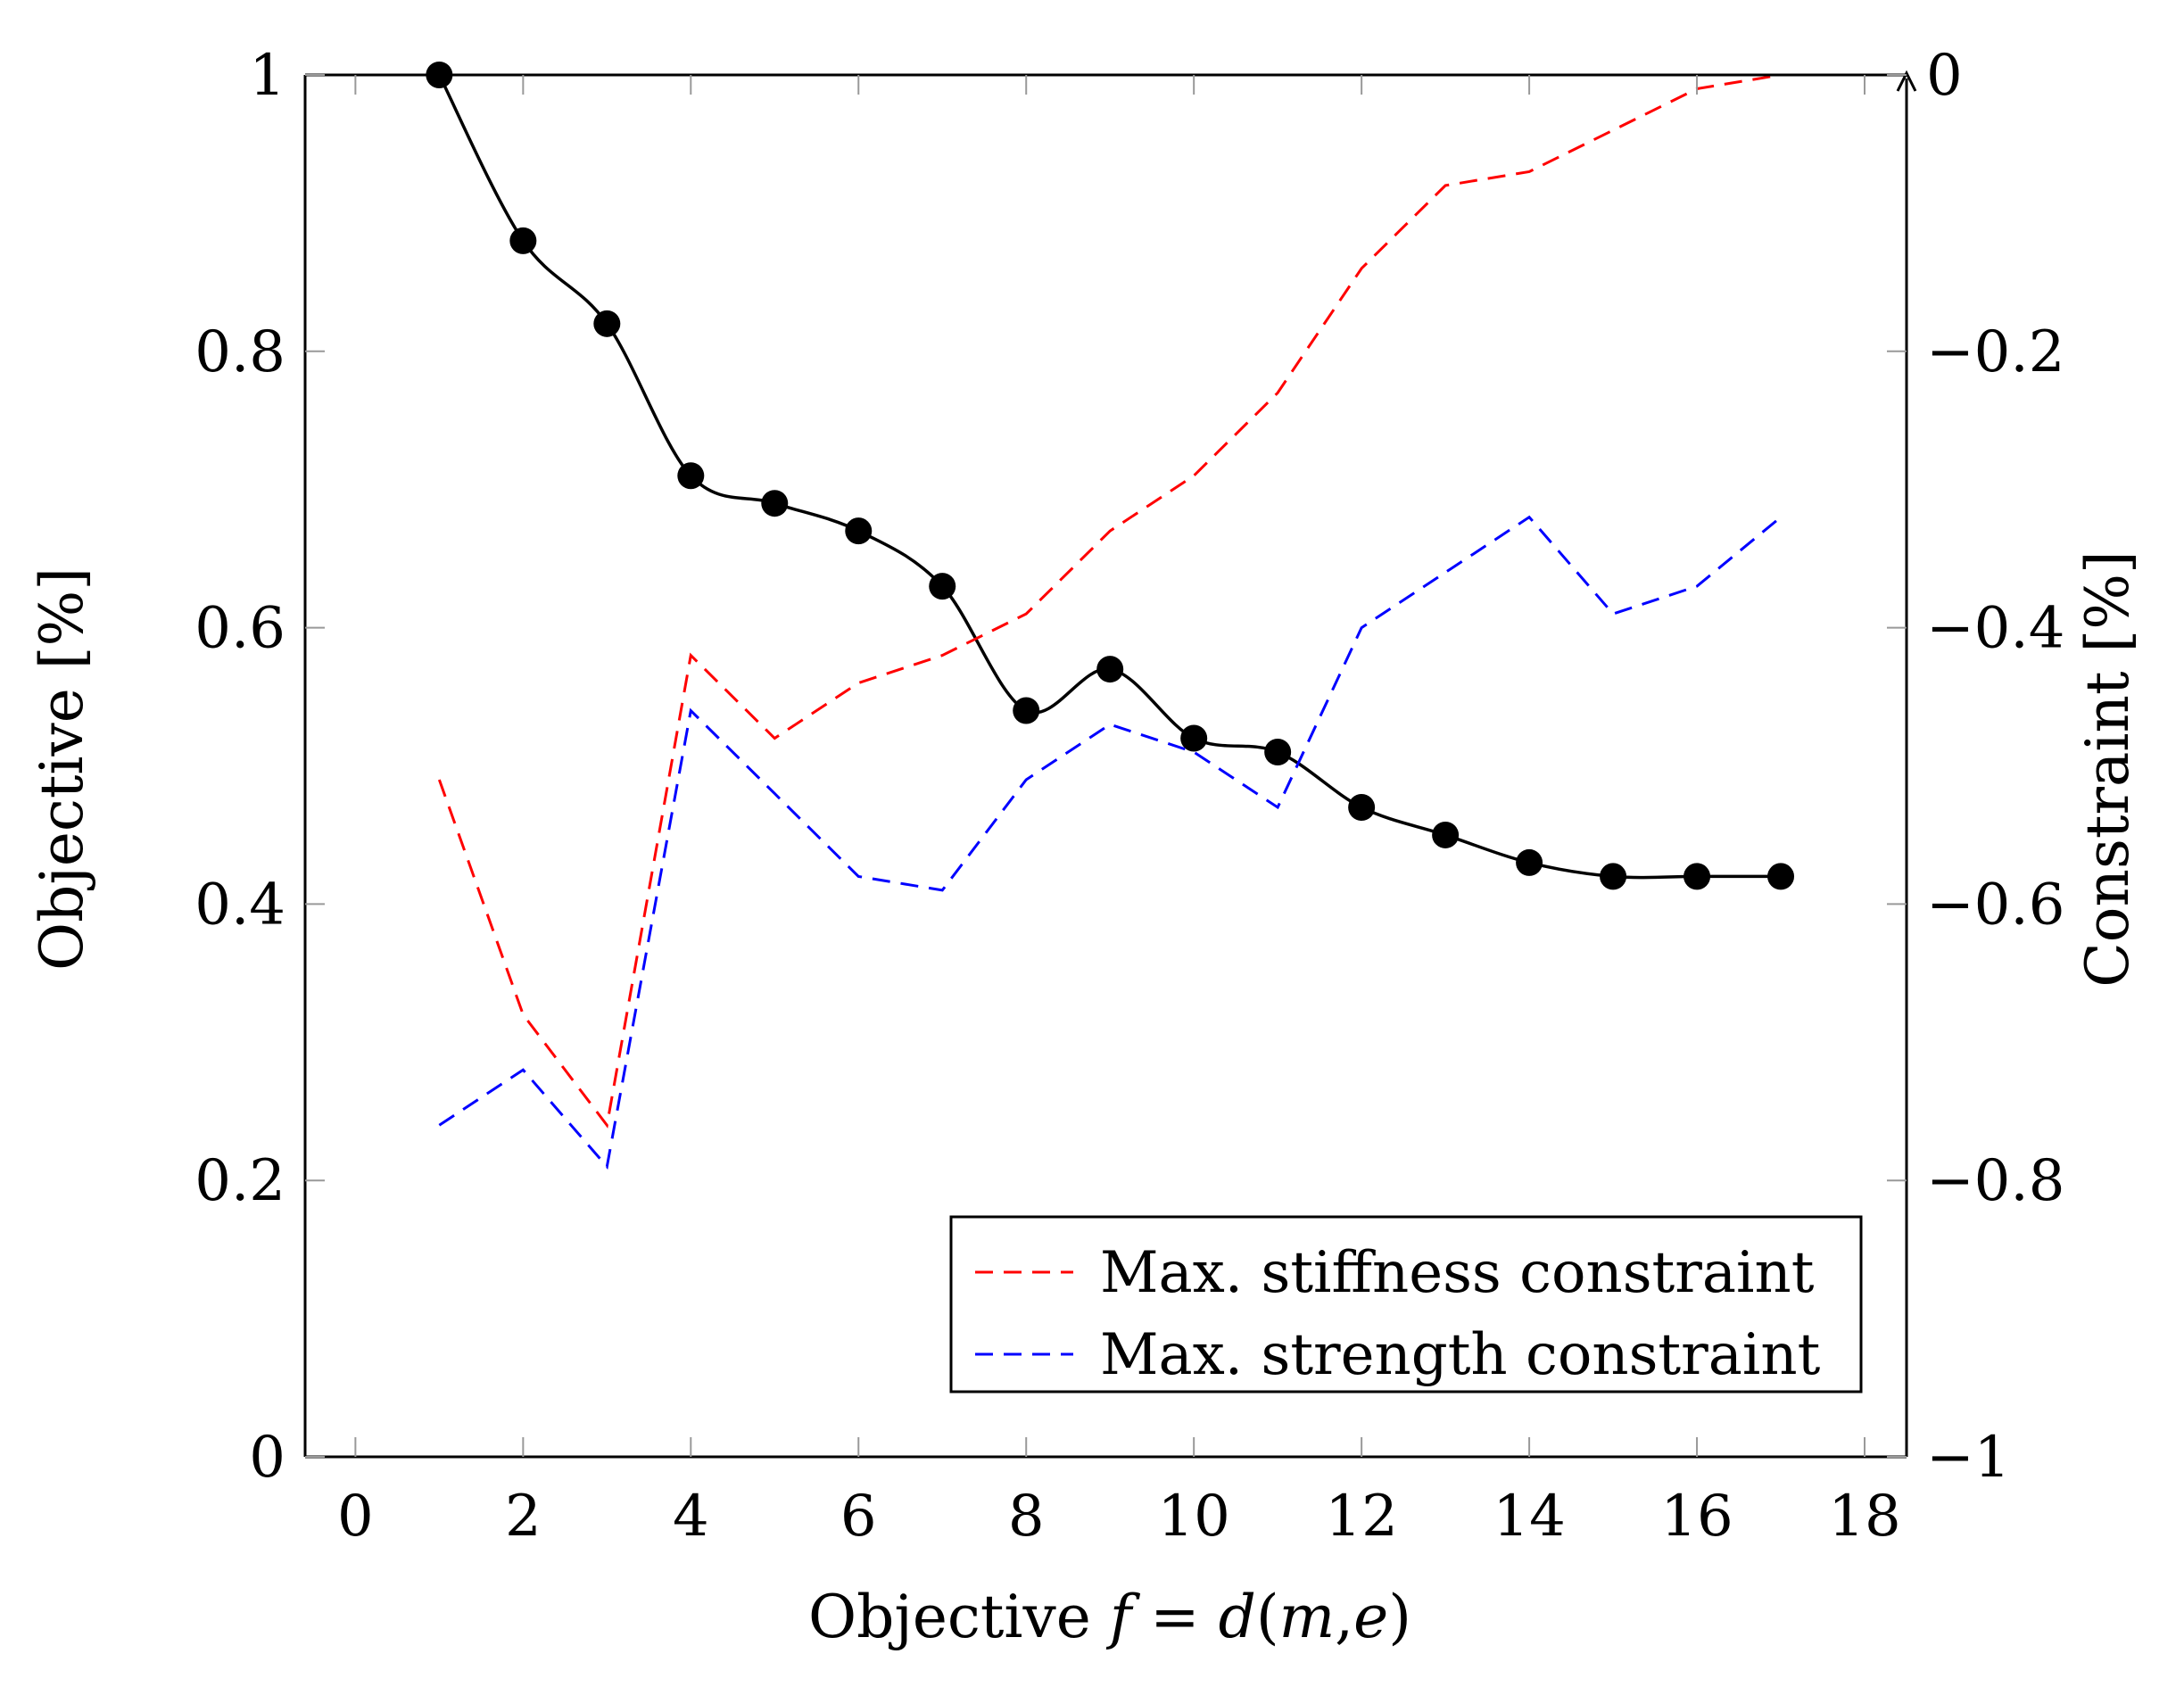 The height and width of the screenshot is (1687, 2184). Describe the element at coordinates (1461, 1355) in the screenshot. I see `legend-label-strength: Max. strength constraint` at that location.